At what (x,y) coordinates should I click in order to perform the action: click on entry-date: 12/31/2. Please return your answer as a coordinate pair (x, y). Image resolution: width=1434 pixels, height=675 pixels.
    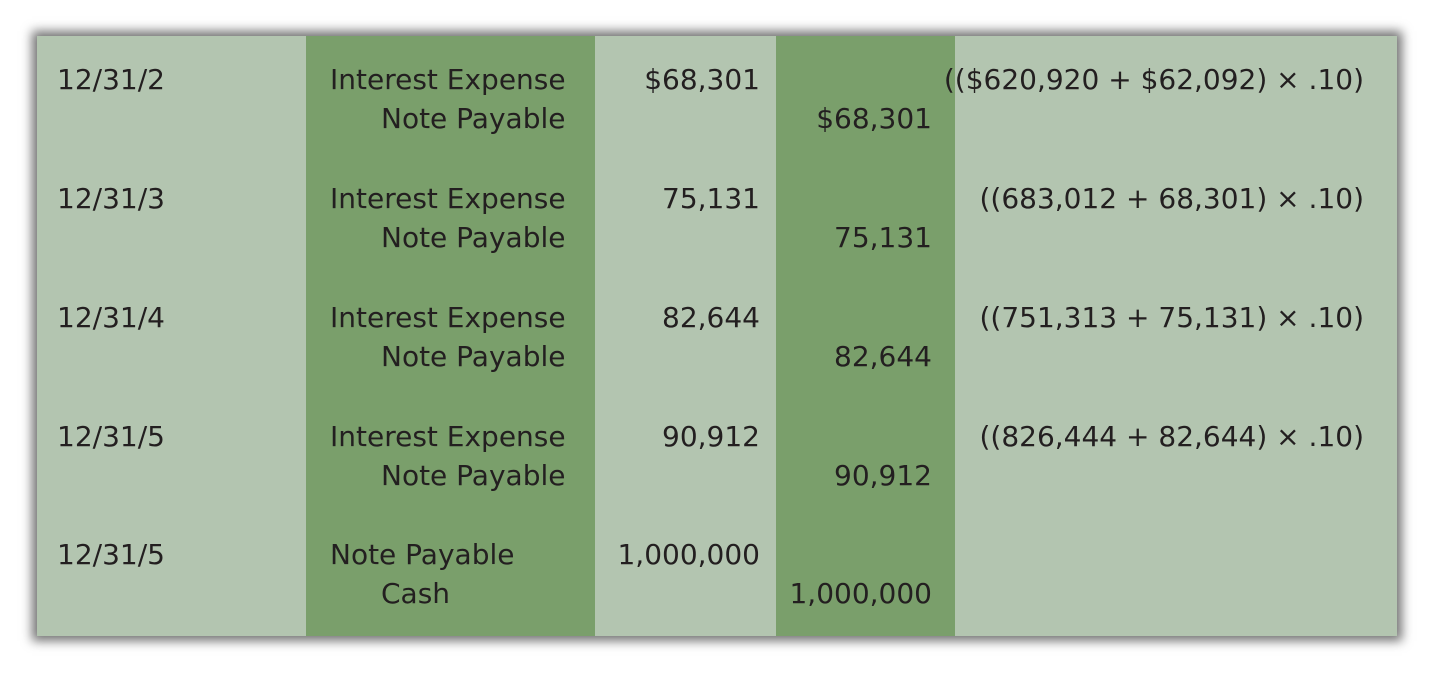
    Looking at the image, I should click on (111, 79).